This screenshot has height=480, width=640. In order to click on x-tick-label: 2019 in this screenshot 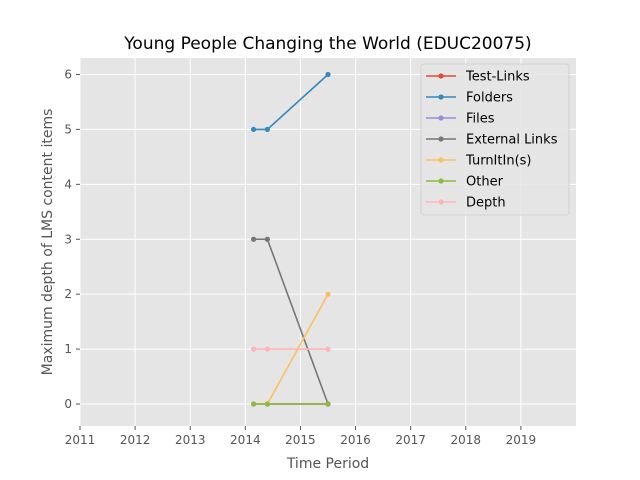, I will do `click(521, 440)`.